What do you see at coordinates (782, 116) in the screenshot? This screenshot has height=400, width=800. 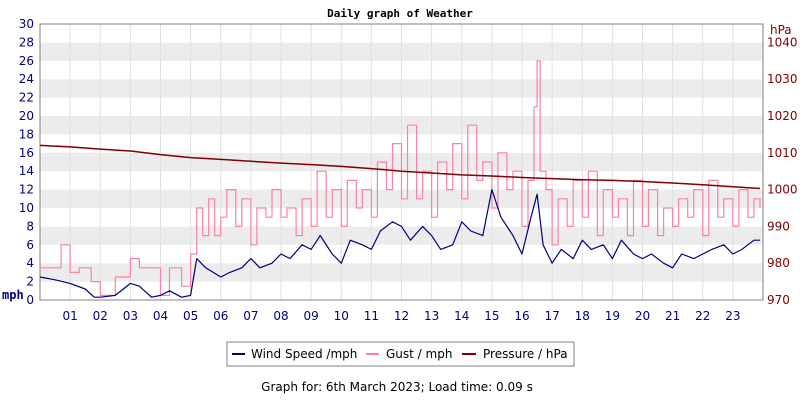 I see `right-tick-label: 1020` at bounding box center [782, 116].